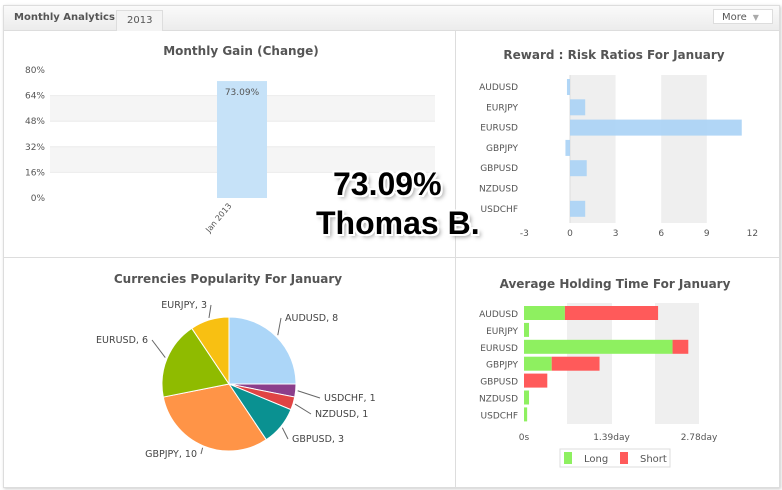 This screenshot has height=490, width=782. Describe the element at coordinates (122, 340) in the screenshot. I see `pie-label: EURUSD, 6` at that location.